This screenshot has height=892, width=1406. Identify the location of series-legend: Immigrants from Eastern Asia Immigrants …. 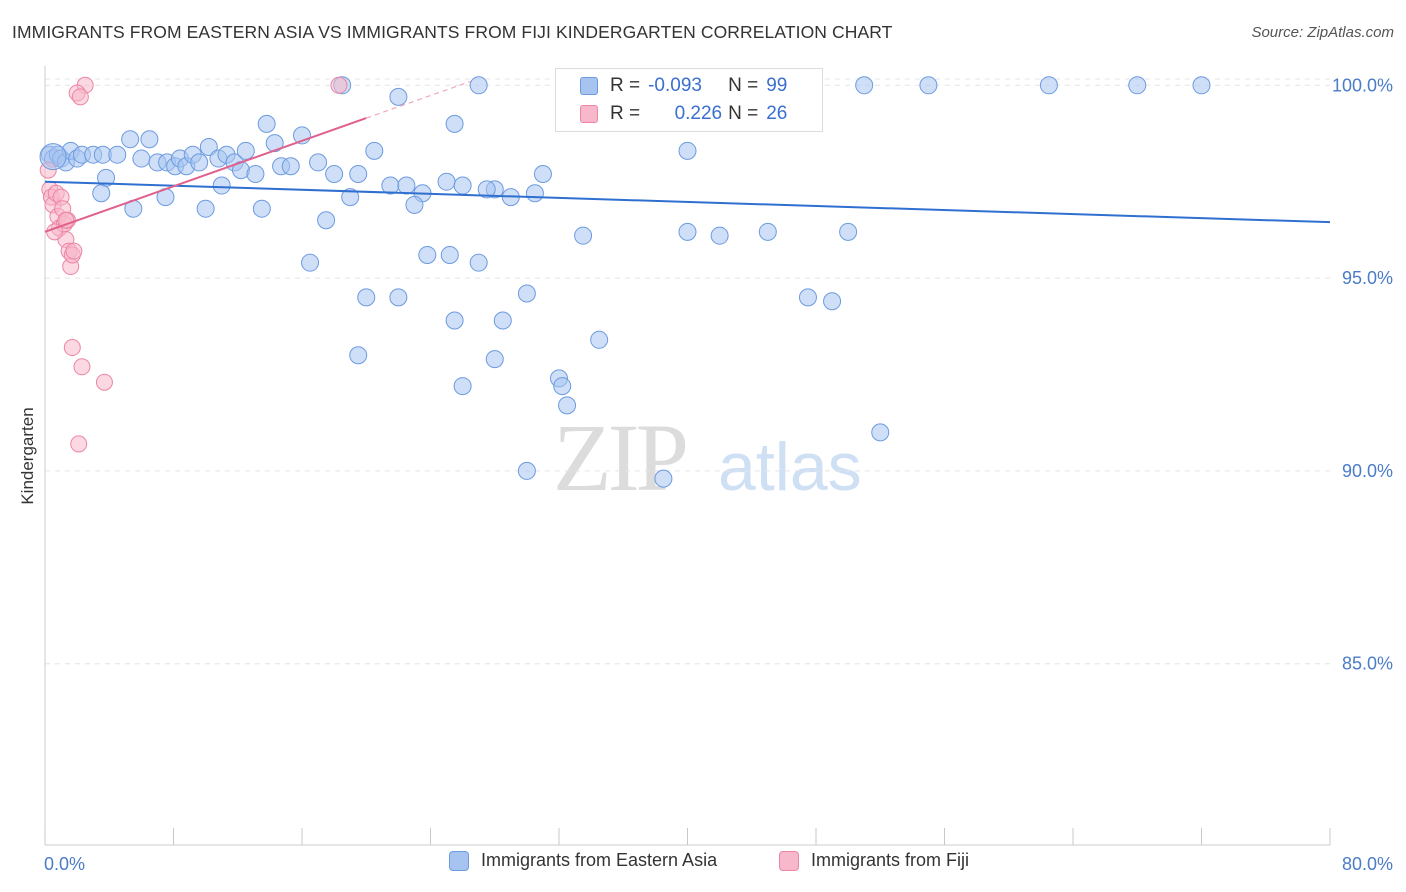
(703, 864).